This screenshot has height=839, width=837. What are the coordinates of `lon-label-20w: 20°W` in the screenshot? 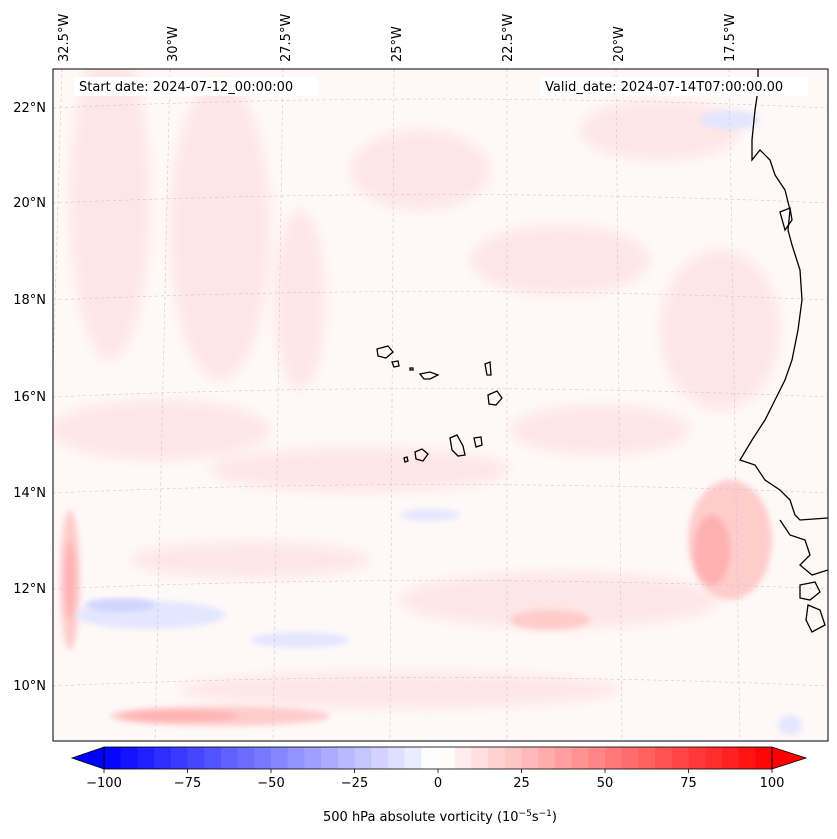 It's located at (619, 44).